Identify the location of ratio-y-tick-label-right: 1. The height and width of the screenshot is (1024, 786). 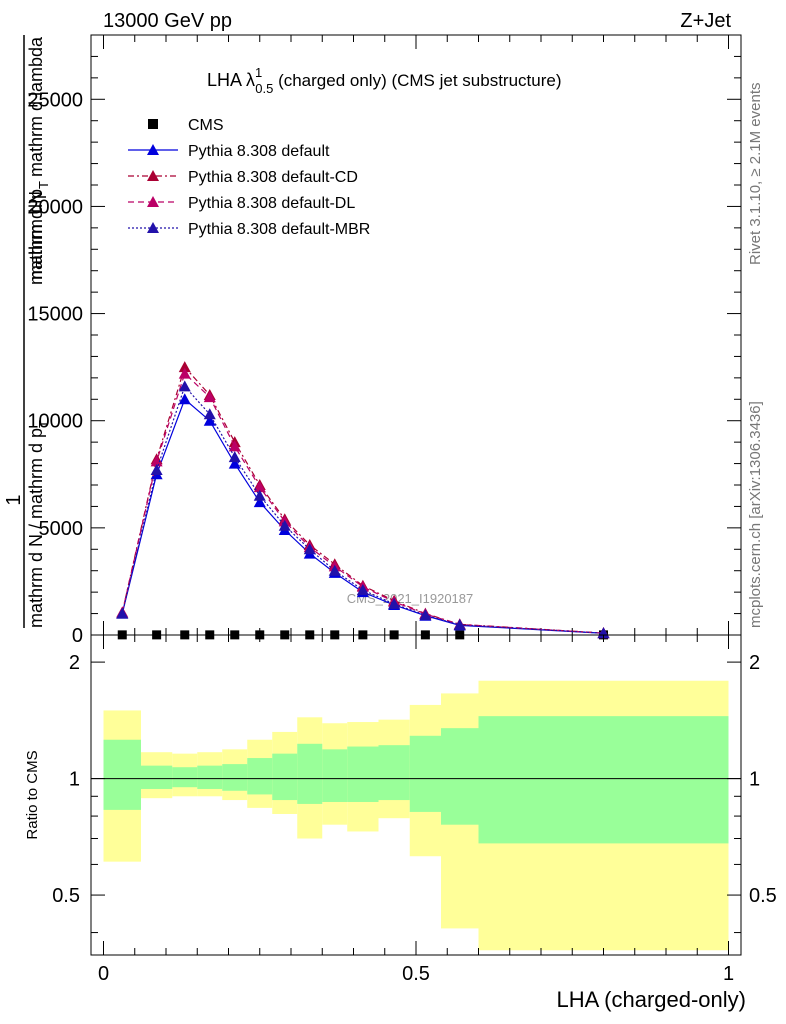
(754, 780).